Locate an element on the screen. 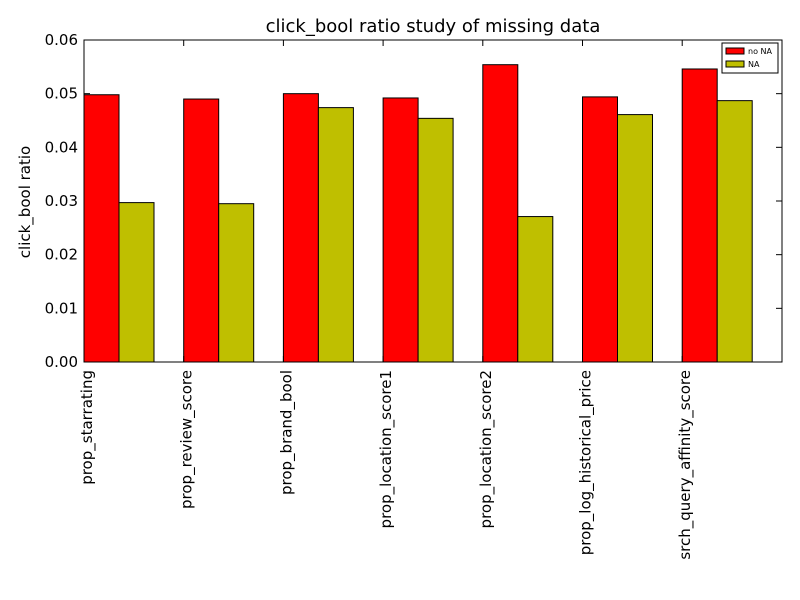 This screenshot has width=800, height=600. x-tick-label: prop_starrating is located at coordinates (87, 427).